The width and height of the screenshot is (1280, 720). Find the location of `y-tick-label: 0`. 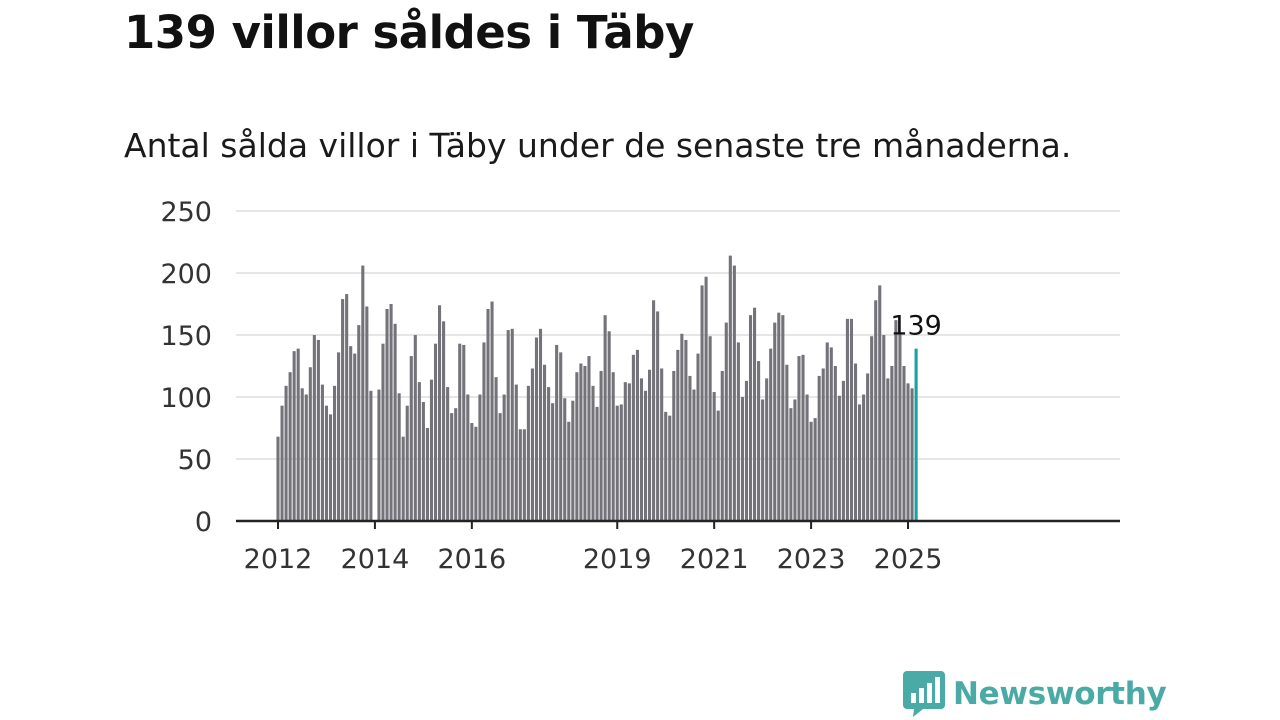

y-tick-label: 0 is located at coordinates (203, 522).